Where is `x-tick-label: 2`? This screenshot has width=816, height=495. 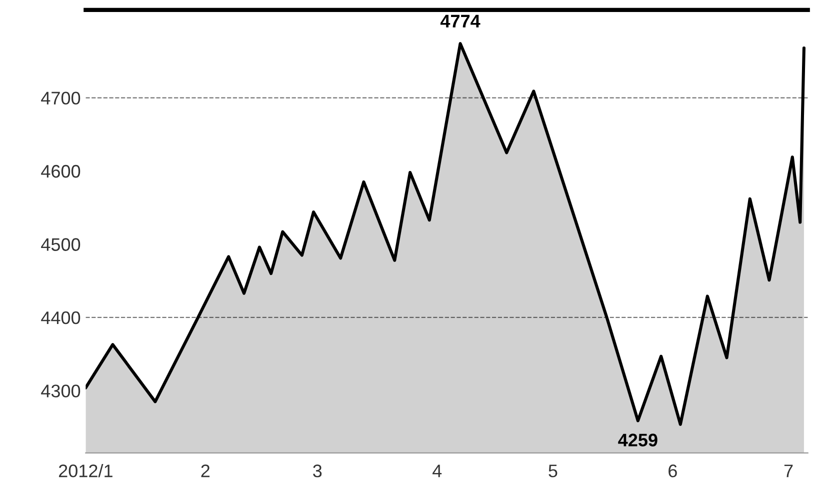
x-tick-label: 2 is located at coordinates (205, 471).